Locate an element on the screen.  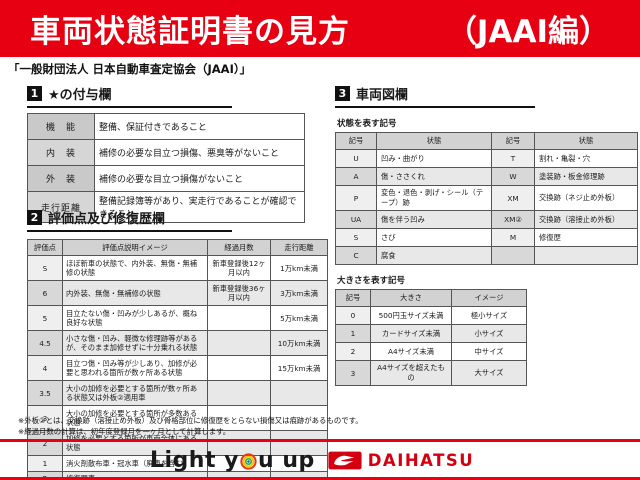
size-symbol-row: 1 カードサイズ未満 小サイズ is located at coordinates (431, 333).